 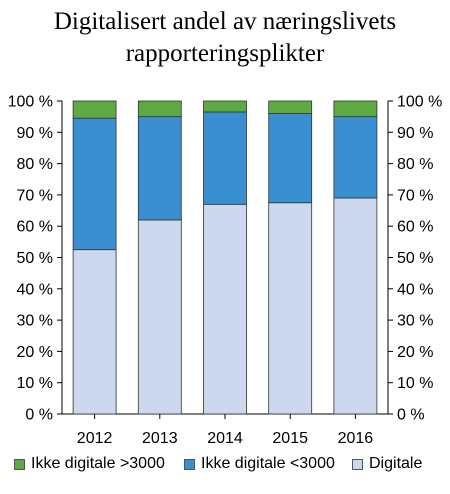 I want to click on y-tick-label-right: 60 %, so click(x=415, y=227).